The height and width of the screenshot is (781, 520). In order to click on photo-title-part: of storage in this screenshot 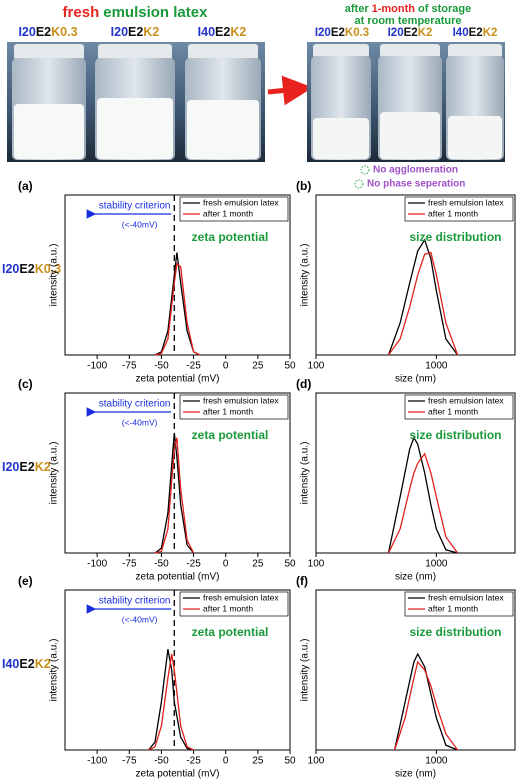, I will do `click(444, 9)`.